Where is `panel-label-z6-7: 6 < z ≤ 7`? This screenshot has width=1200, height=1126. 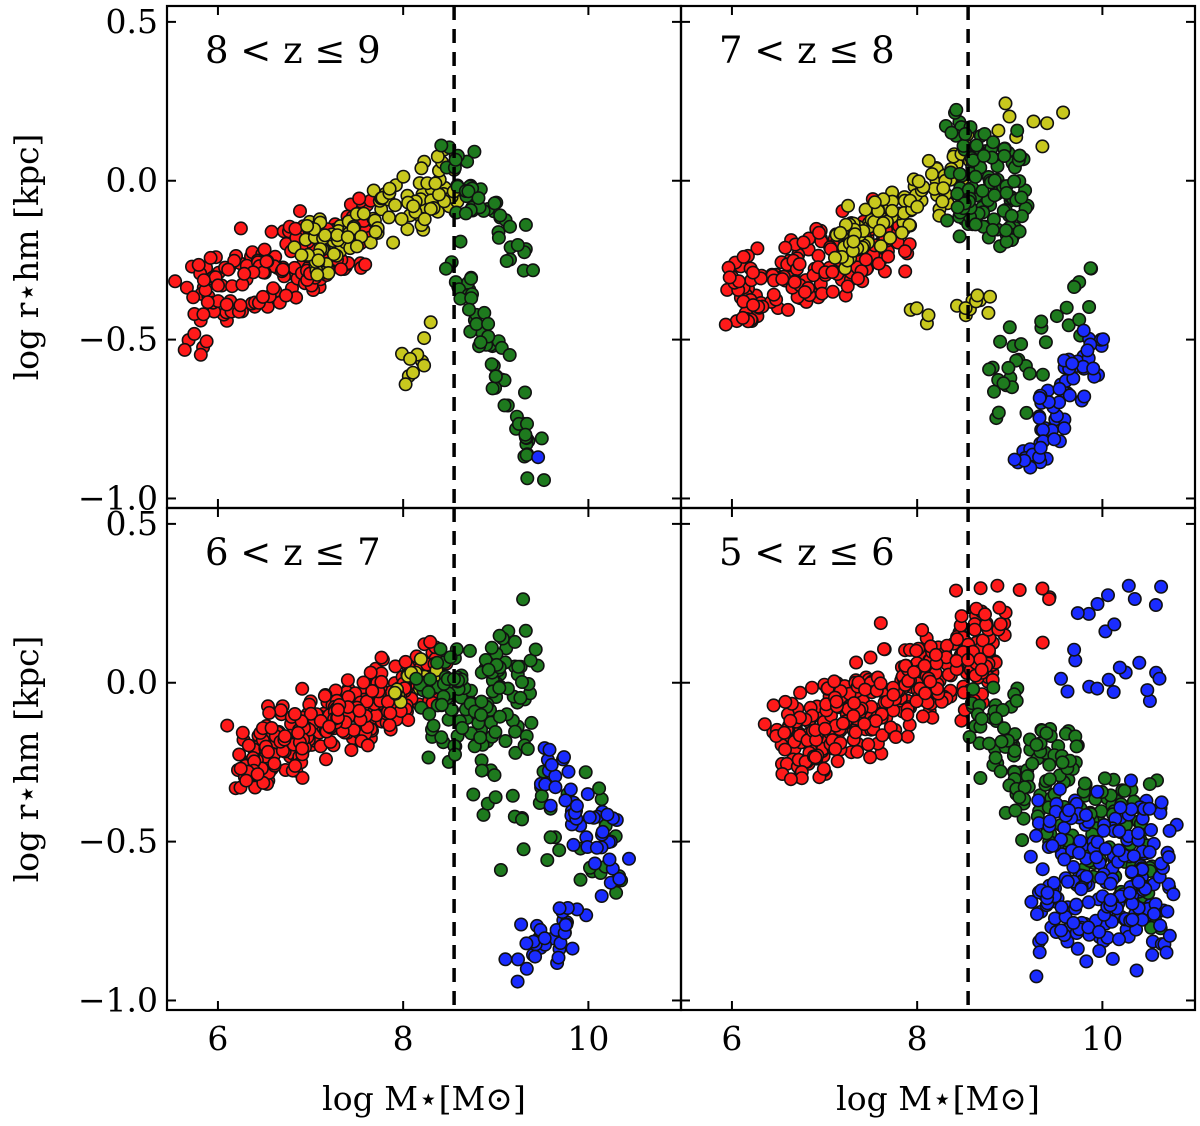 panel-label-z6-7: 6 < z ≤ 7 is located at coordinates (293, 552).